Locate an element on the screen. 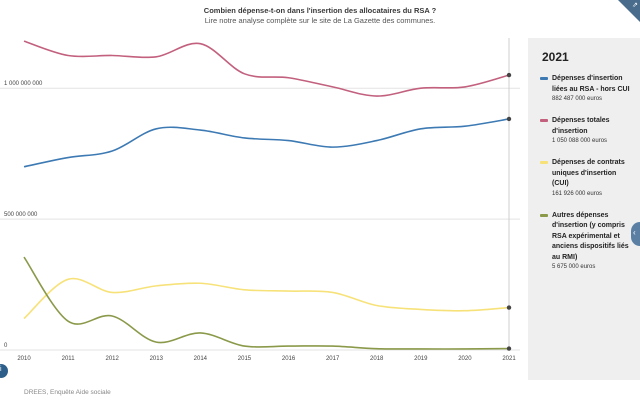  x-tick-label: 2011 is located at coordinates (69, 359).